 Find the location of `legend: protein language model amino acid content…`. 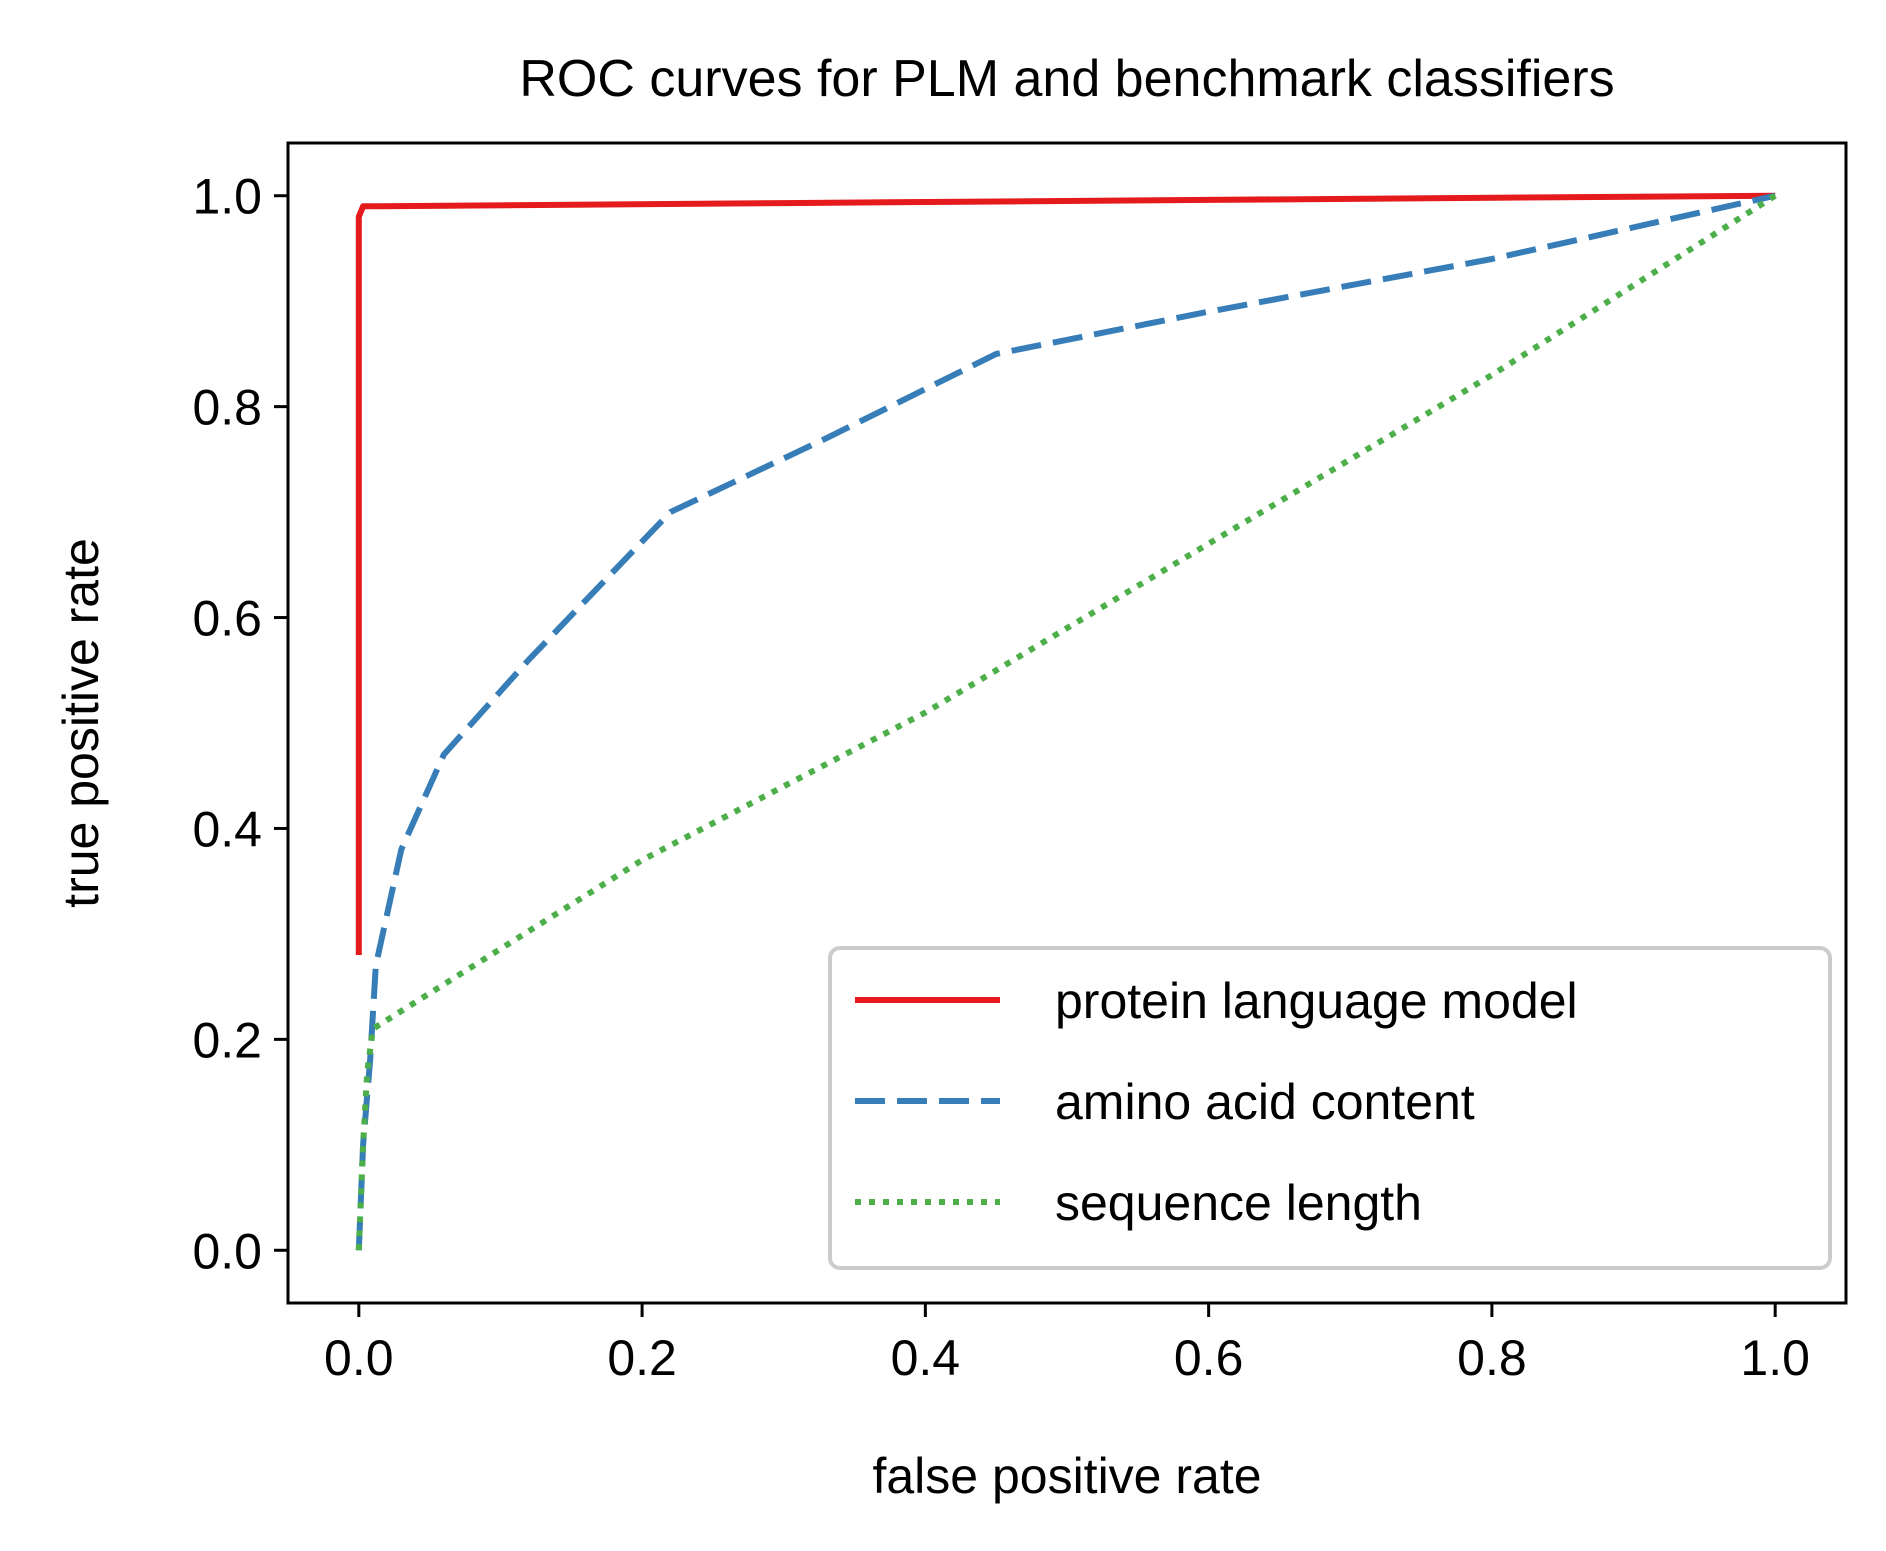

legend: protein language model amino acid content… is located at coordinates (1330, 1108).